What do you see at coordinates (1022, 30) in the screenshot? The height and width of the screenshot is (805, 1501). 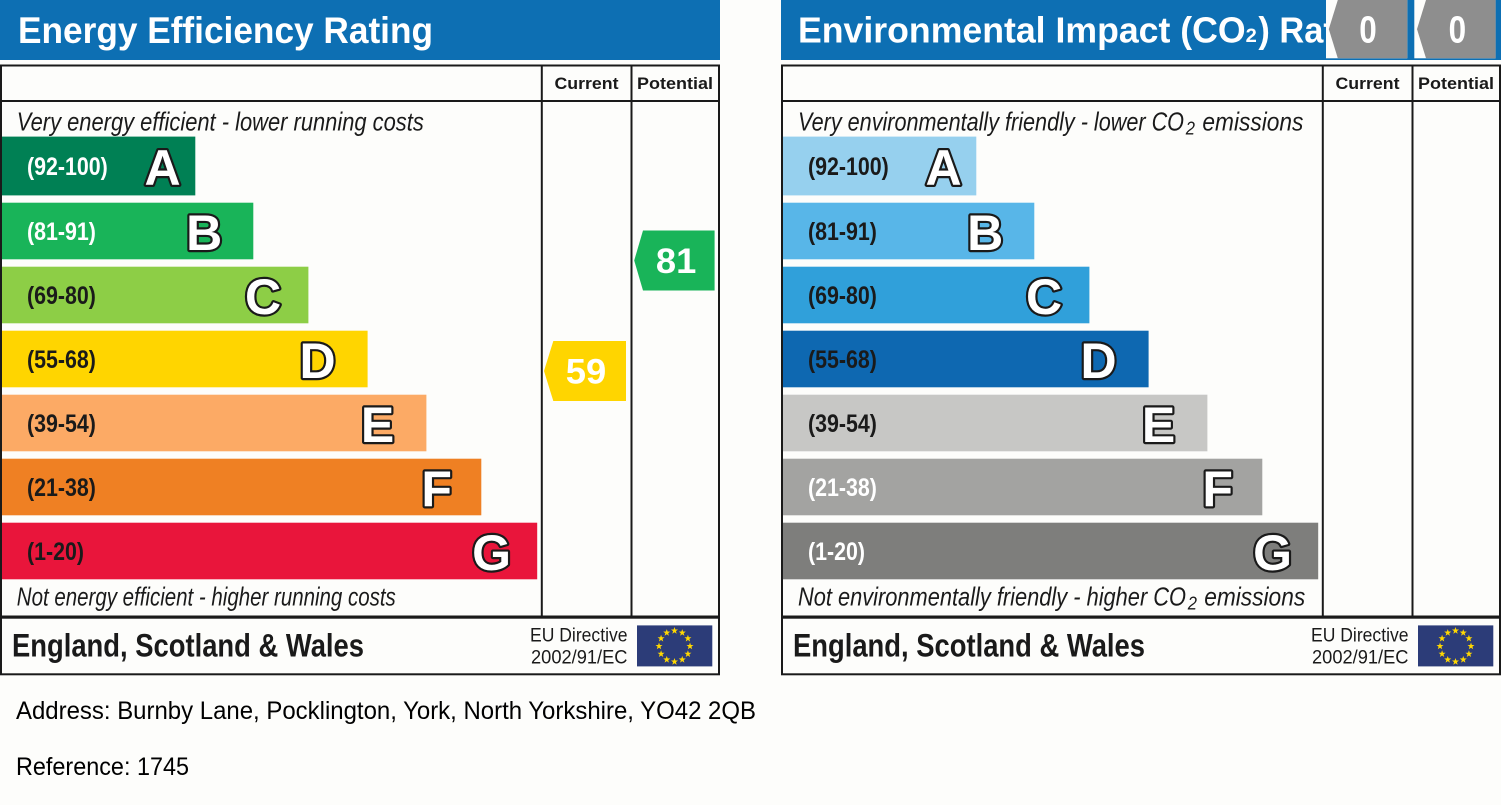 I see `svg-text: Environmental Impact (CO` at bounding box center [1022, 30].